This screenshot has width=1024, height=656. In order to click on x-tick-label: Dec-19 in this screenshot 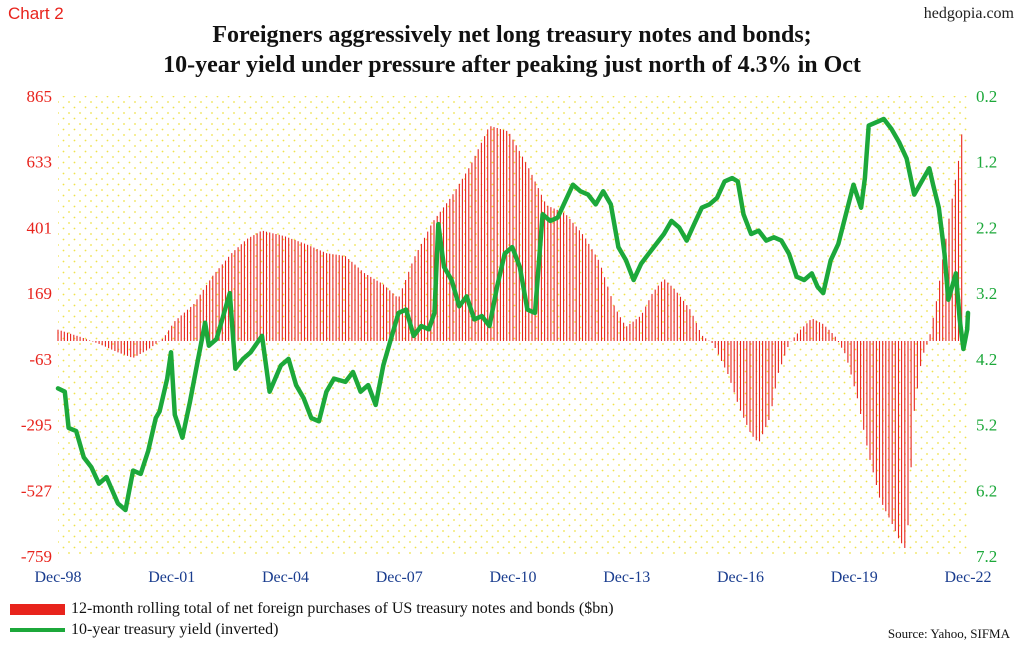, I will do `click(854, 577)`.